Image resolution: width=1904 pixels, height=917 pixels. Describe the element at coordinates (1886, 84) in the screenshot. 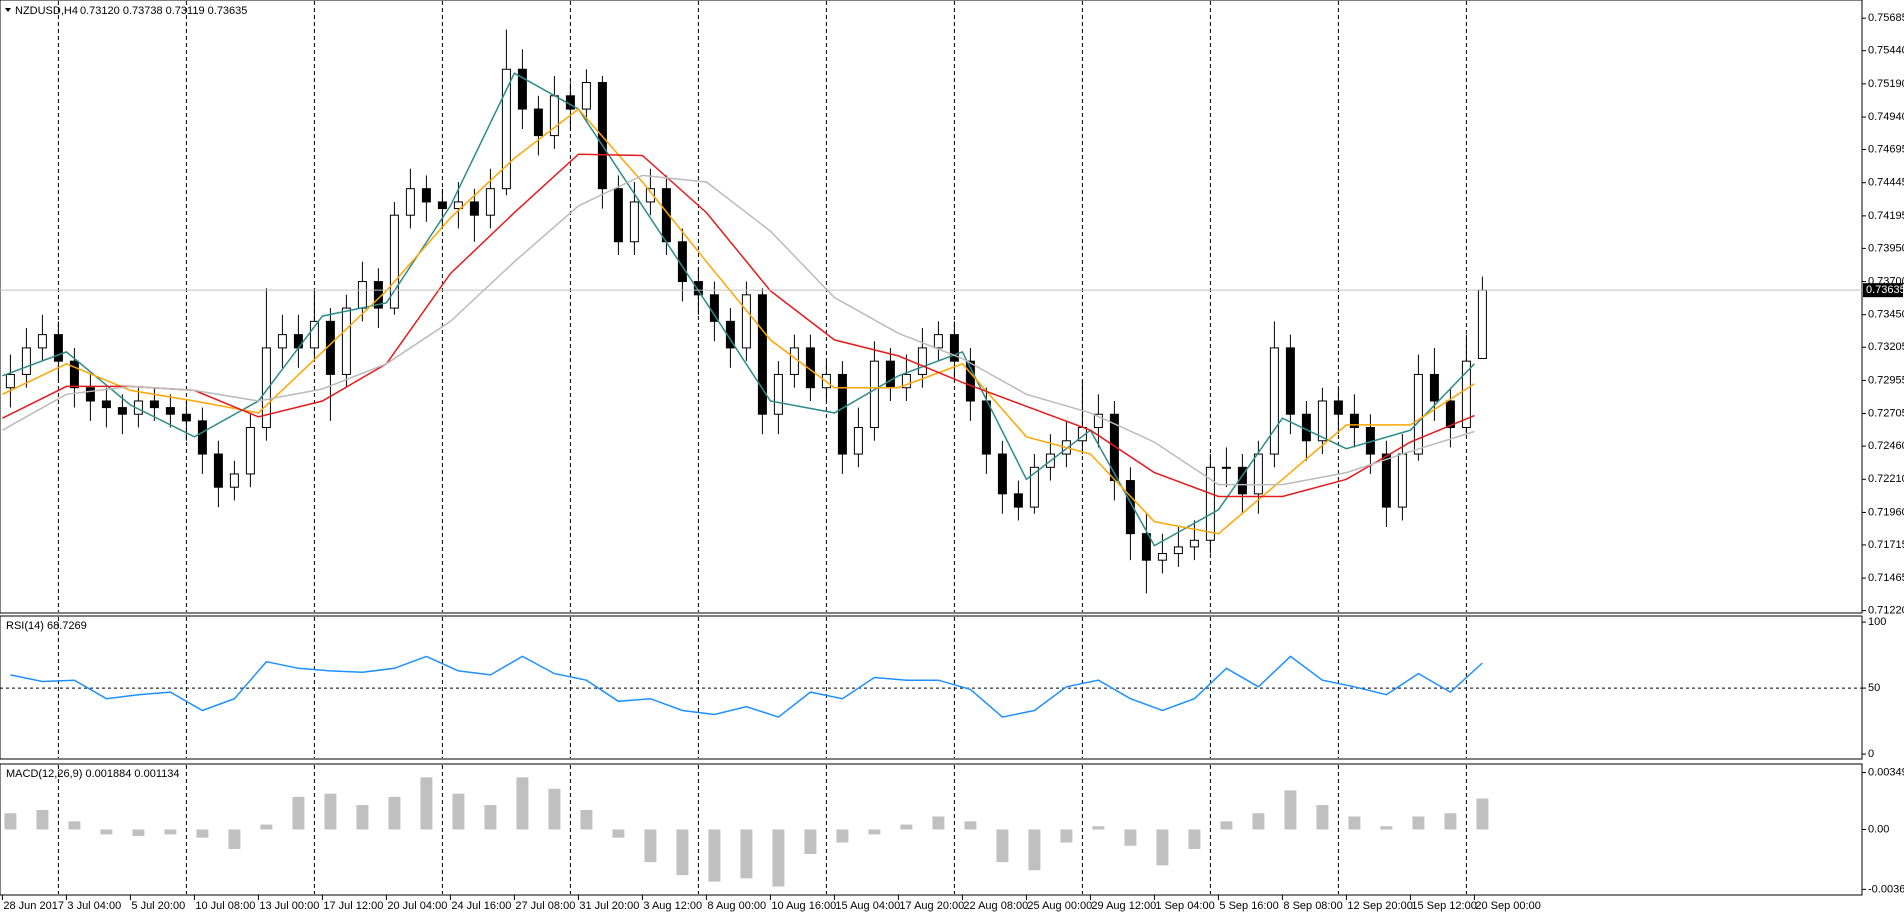

I see `y-tick-label: 0.75190` at that location.